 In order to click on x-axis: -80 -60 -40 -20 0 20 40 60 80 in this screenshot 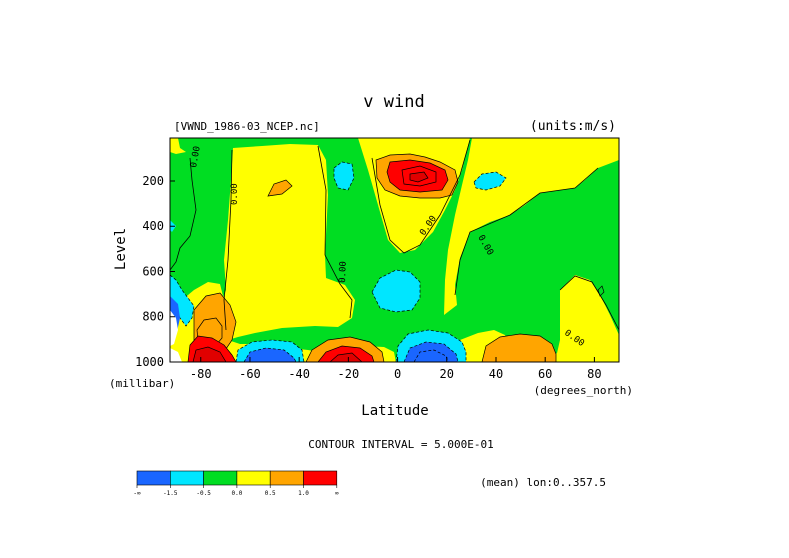, I will do `click(396, 369)`.